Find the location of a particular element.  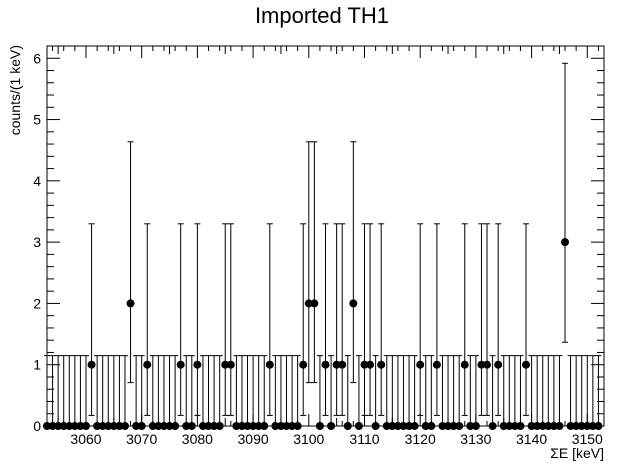

x-tick-label: 3110 is located at coordinates (364, 439).